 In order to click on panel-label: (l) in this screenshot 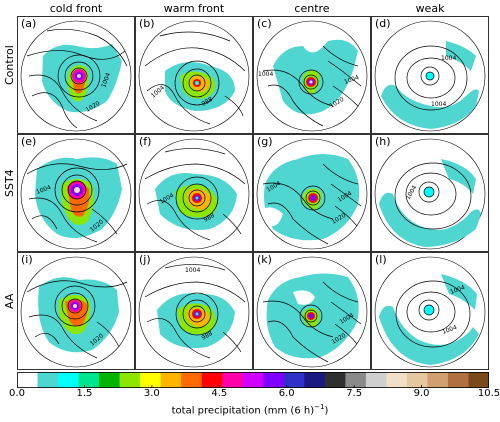, I will do `click(381, 259)`.